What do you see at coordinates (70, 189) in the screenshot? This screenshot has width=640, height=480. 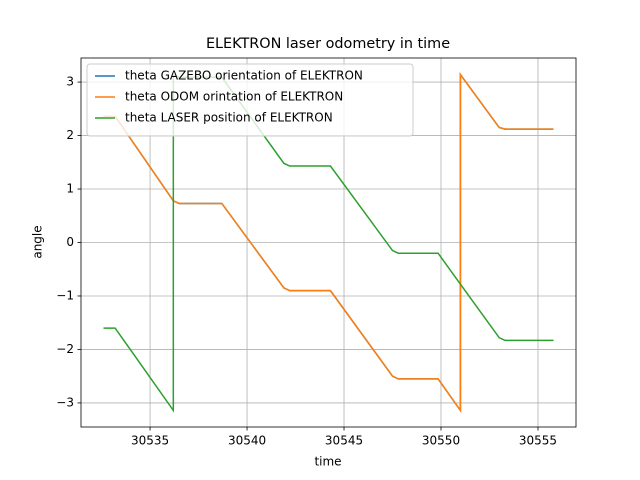 I see `y-tick-label: 1` at bounding box center [70, 189].